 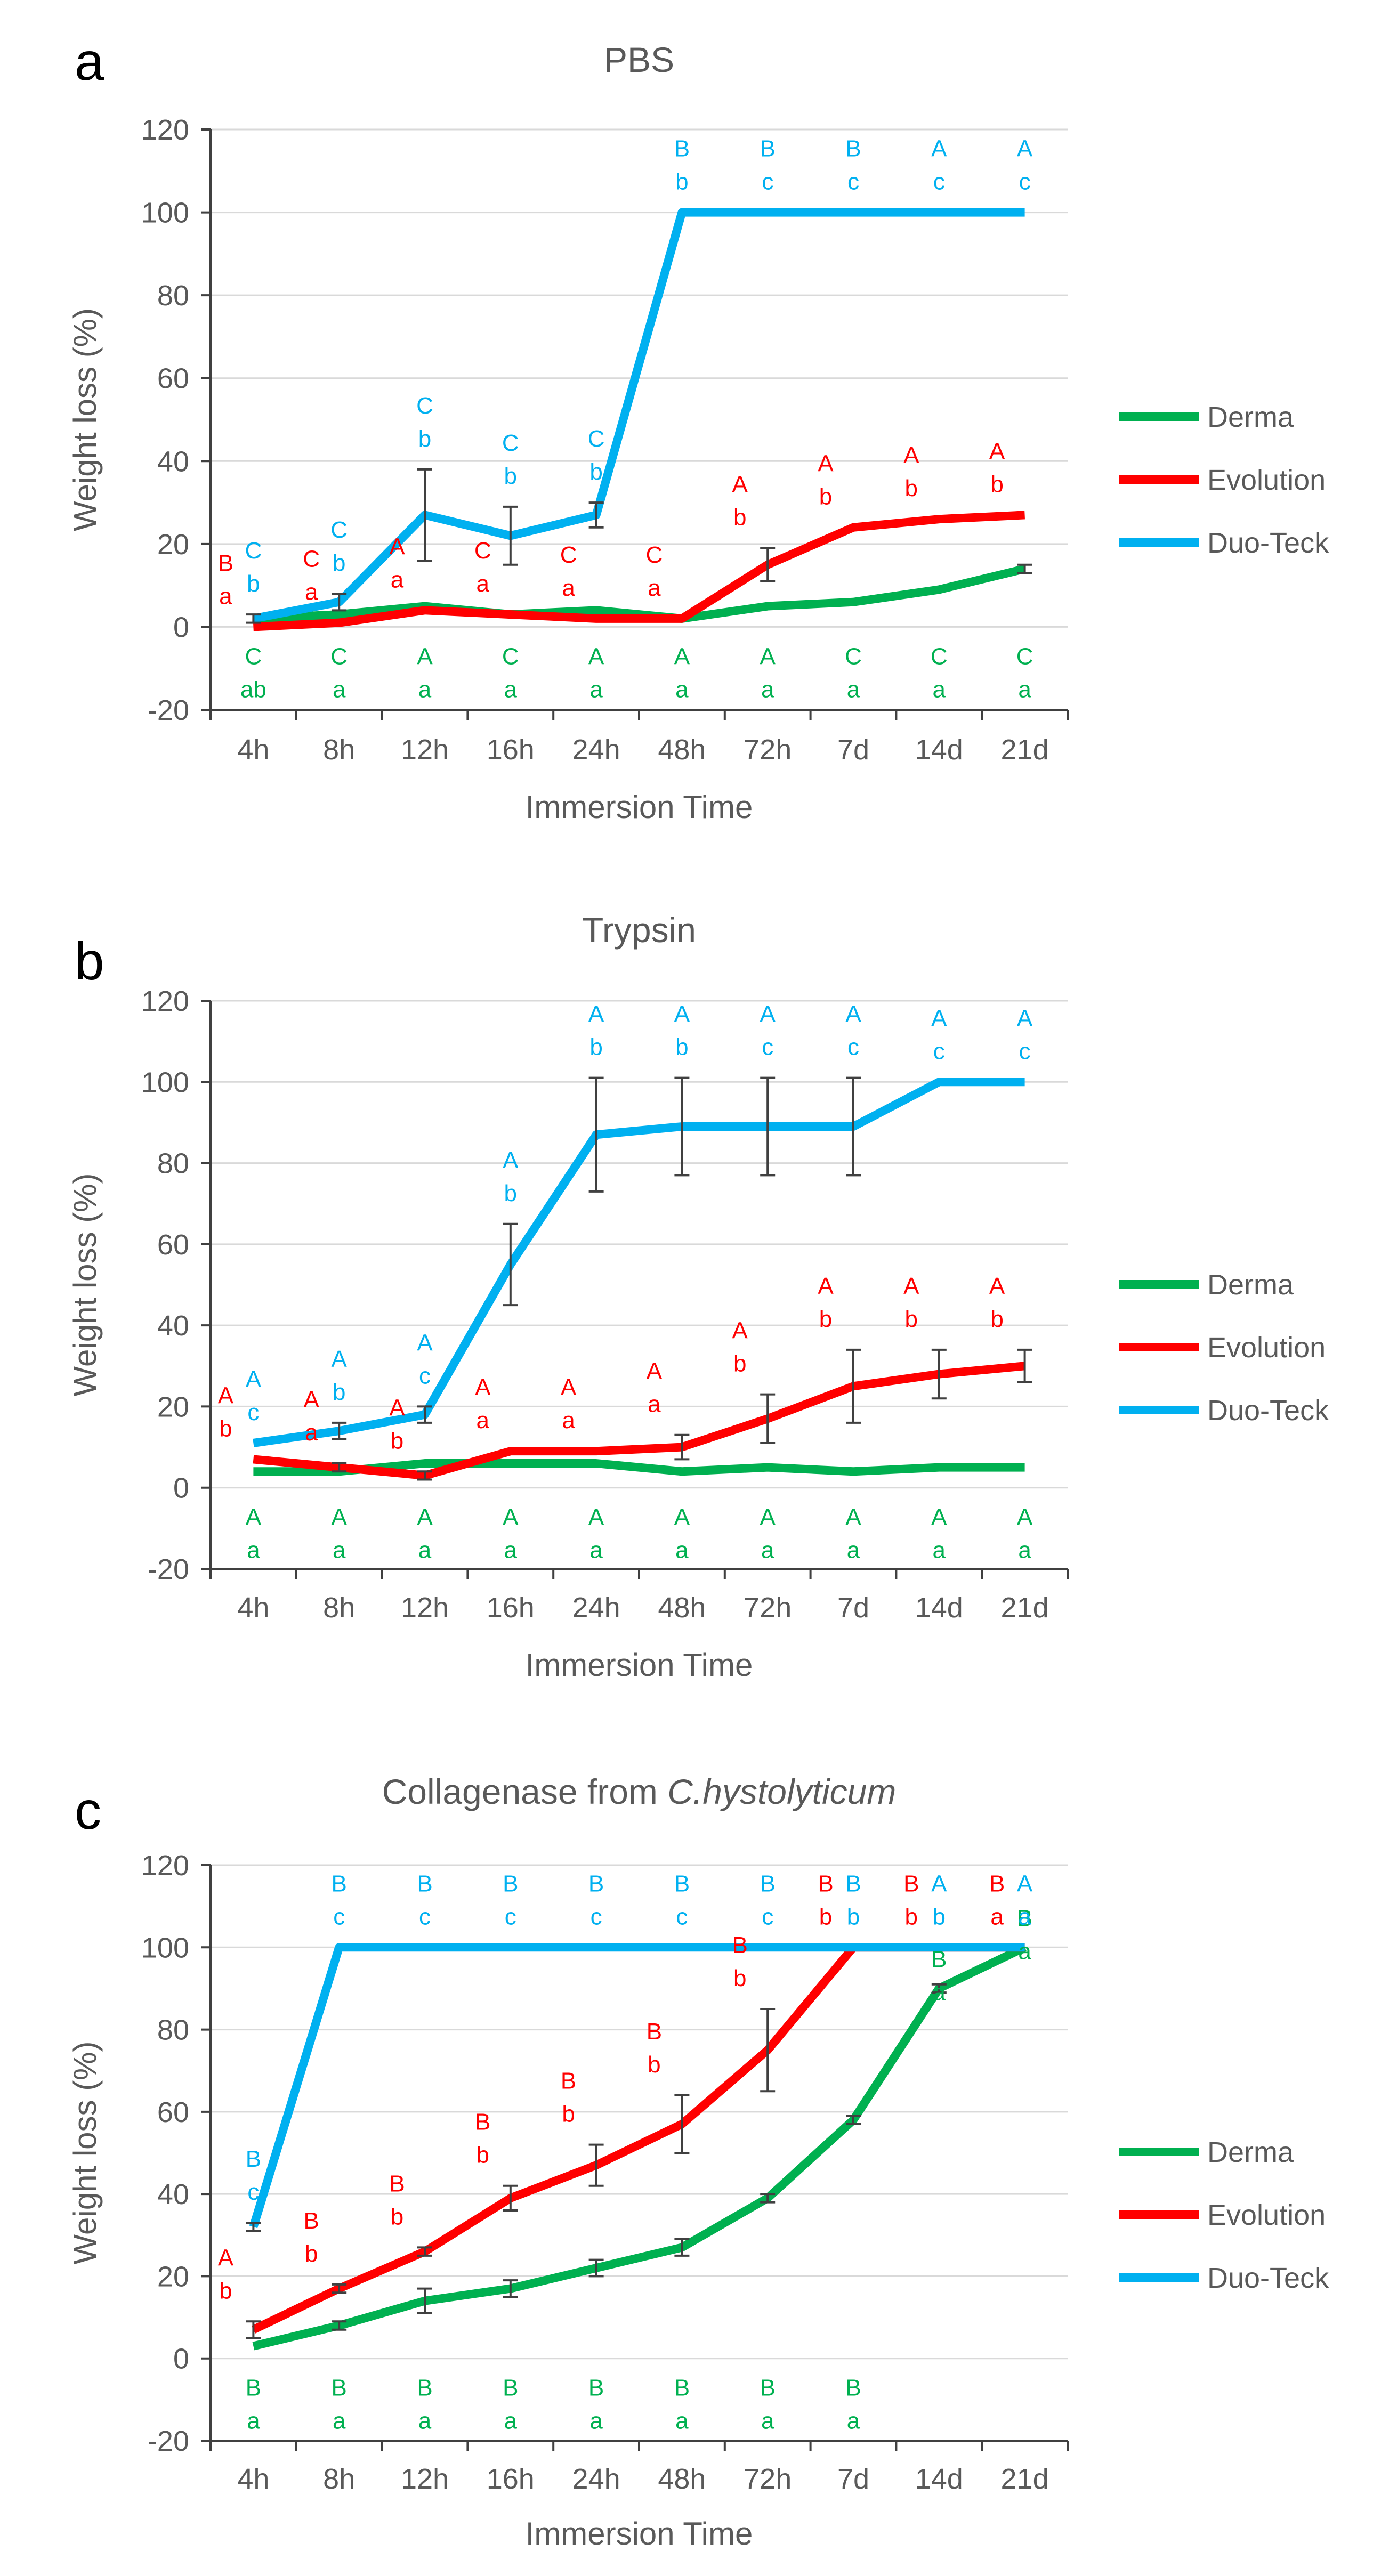 I want to click on series-line-duo-teck, so click(x=639, y=1262).